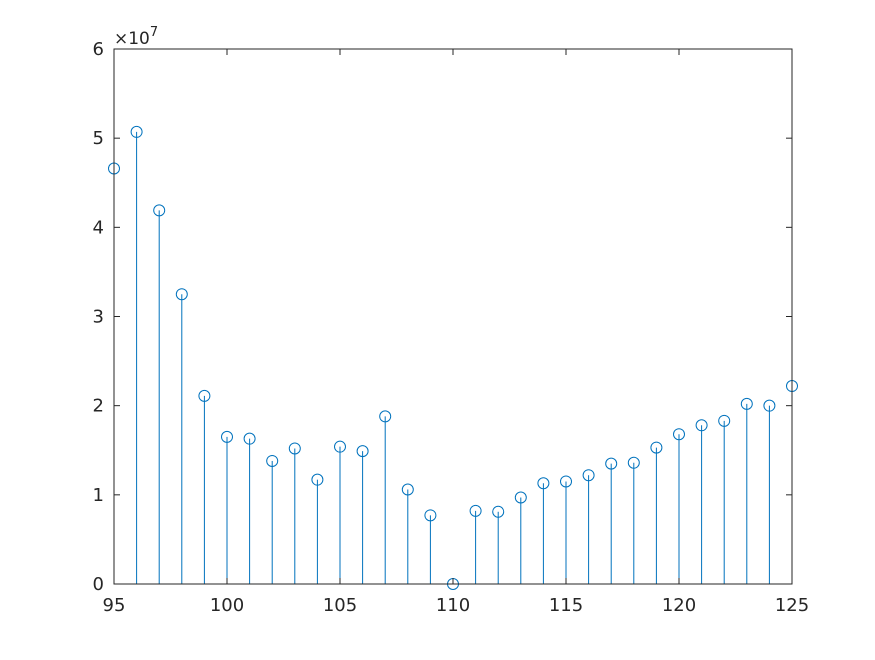  I want to click on y-tick-label: 3, so click(98, 317).